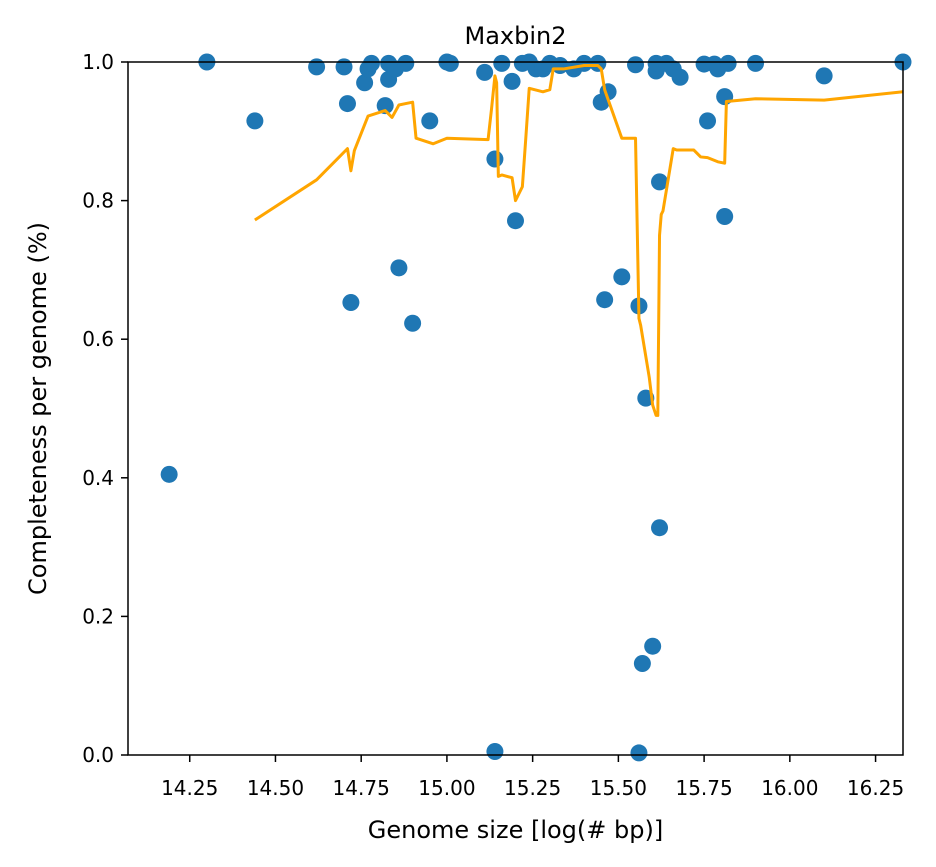  Describe the element at coordinates (98, 755) in the screenshot. I see `y-tick-label: 0.0` at that location.